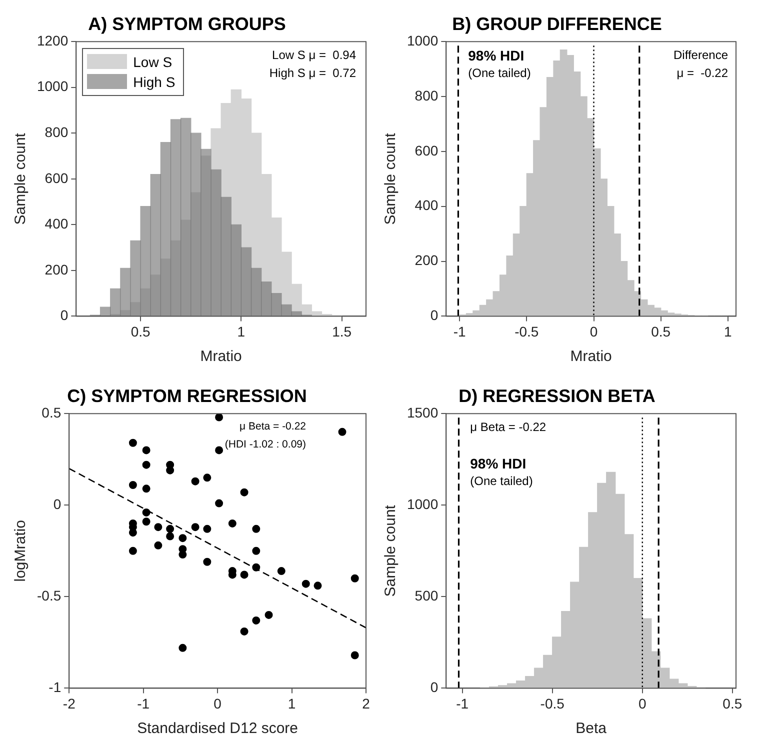  Describe the element at coordinates (154, 82) in the screenshot. I see `legend-label: High S` at that location.